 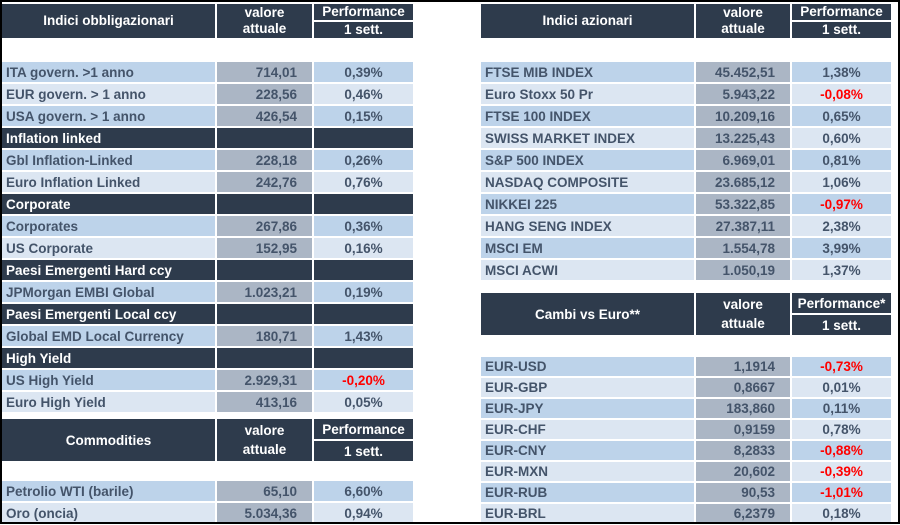 I want to click on table-row: S&P 500 INDEX 6.969,01 0,81%, so click(x=687, y=160).